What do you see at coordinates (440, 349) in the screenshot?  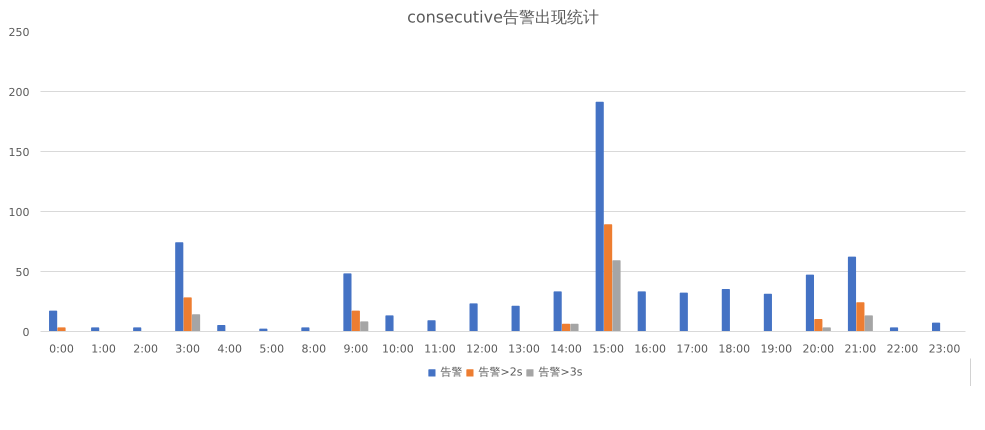 I see `x-tick-label: 11:00` at bounding box center [440, 349].